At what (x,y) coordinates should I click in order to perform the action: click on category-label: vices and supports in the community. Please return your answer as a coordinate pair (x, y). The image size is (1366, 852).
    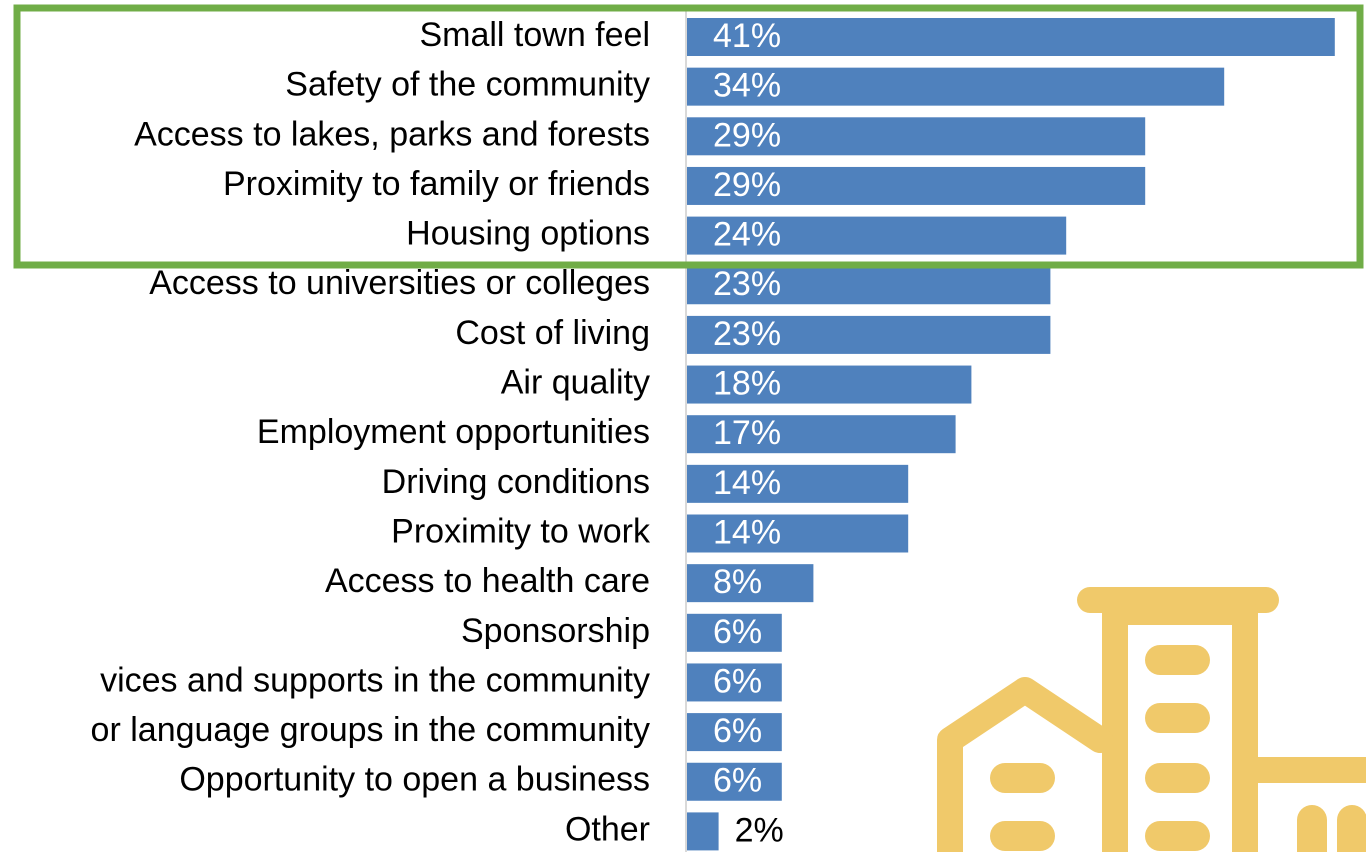
    Looking at the image, I should click on (375, 680).